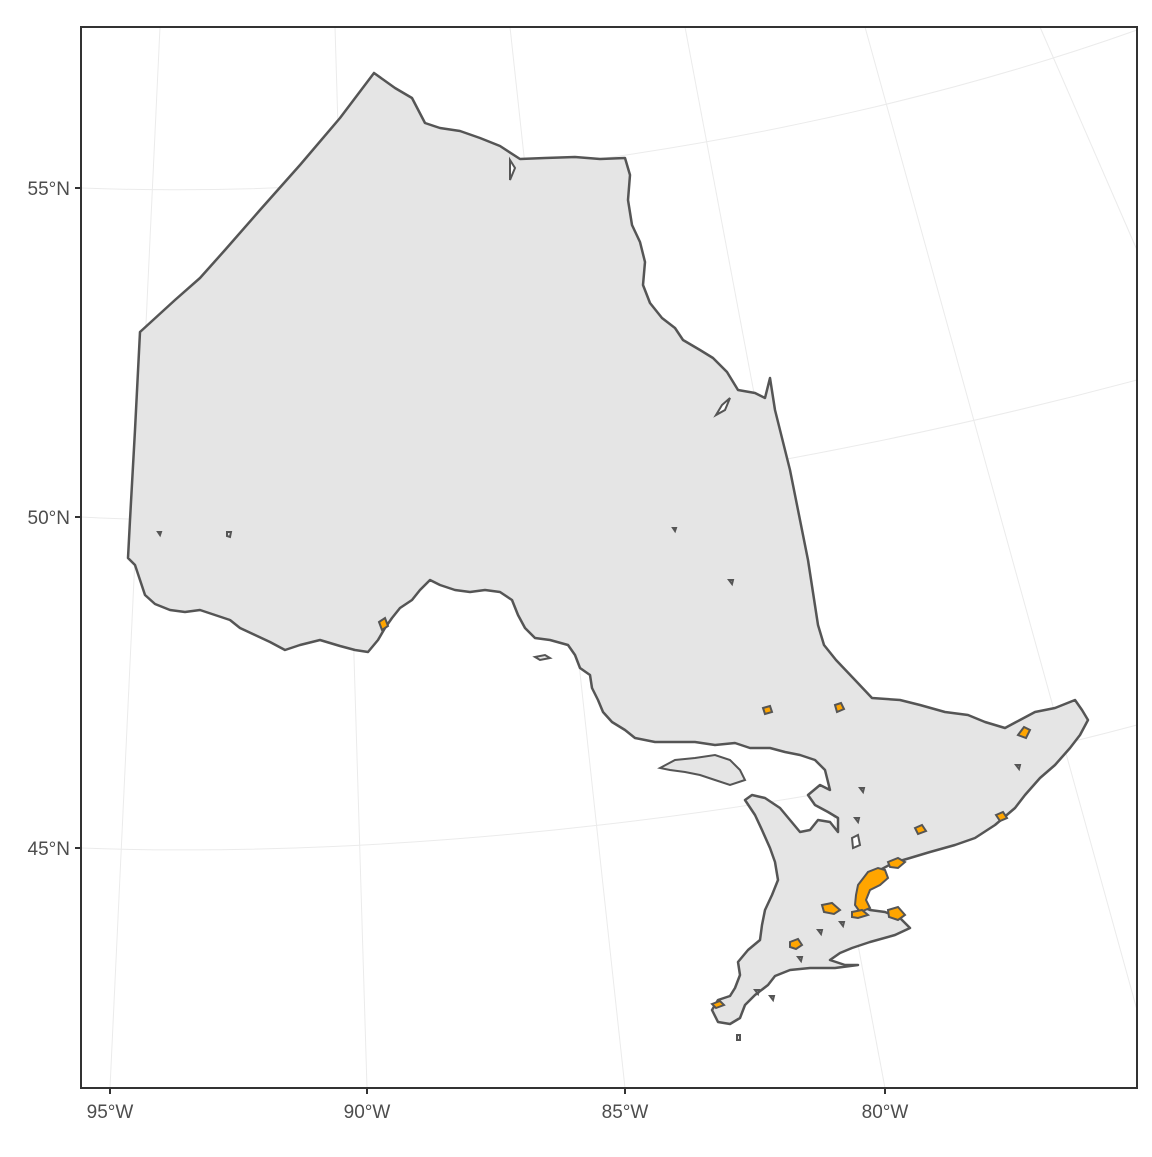 The width and height of the screenshot is (1152, 1157). What do you see at coordinates (542, 657) in the screenshot?
I see `island-lake-superior` at bounding box center [542, 657].